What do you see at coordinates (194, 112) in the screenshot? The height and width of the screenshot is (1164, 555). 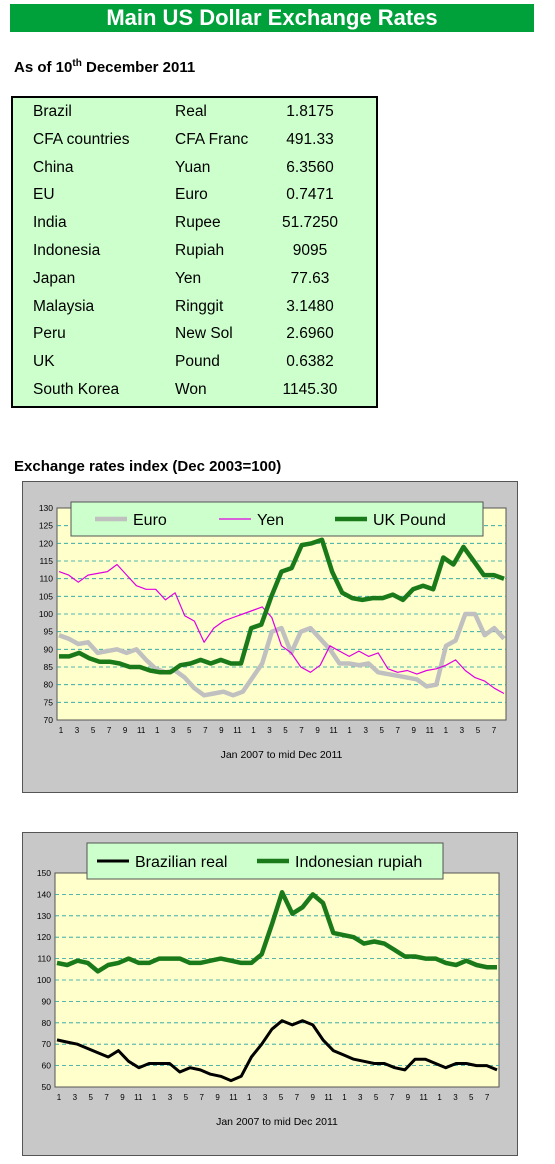 I see `rate-row: Brazil Real 1.8175` at bounding box center [194, 112].